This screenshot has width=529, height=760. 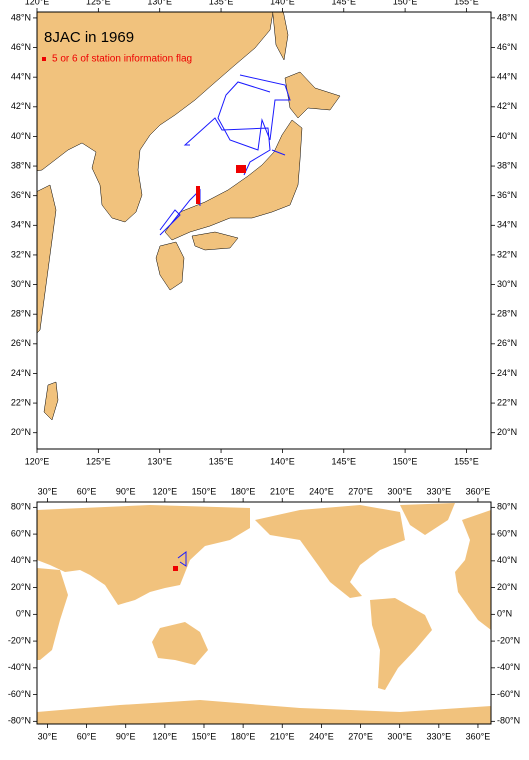 I want to click on cruise-track, so click(x=225, y=155).